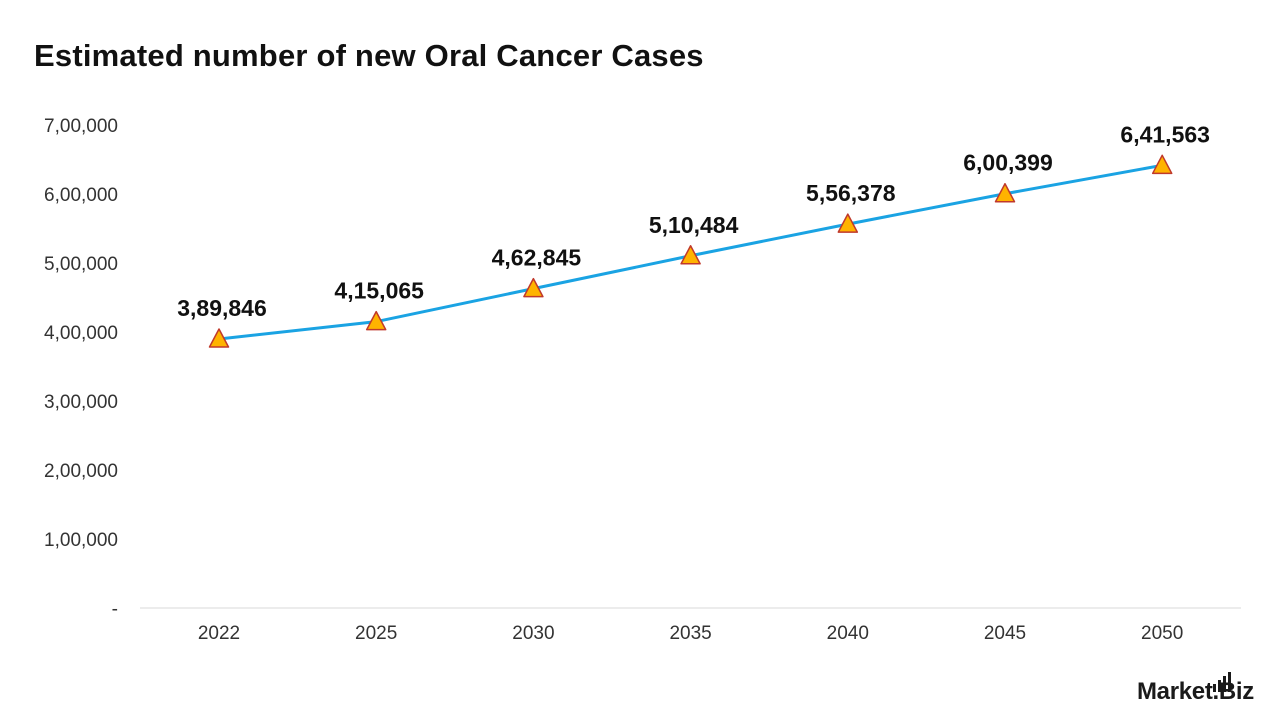 Image resolution: width=1280 pixels, height=720 pixels. I want to click on y-tick-label: -, so click(115, 609).